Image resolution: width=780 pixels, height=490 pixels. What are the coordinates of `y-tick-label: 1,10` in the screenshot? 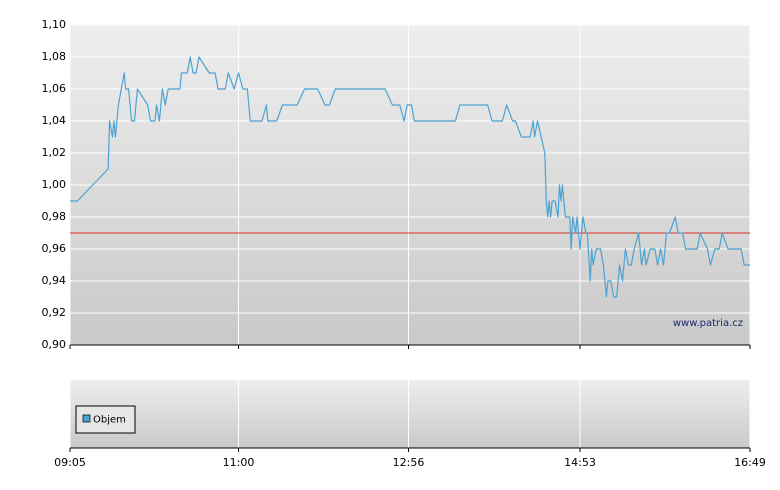 It's located at (54, 24).